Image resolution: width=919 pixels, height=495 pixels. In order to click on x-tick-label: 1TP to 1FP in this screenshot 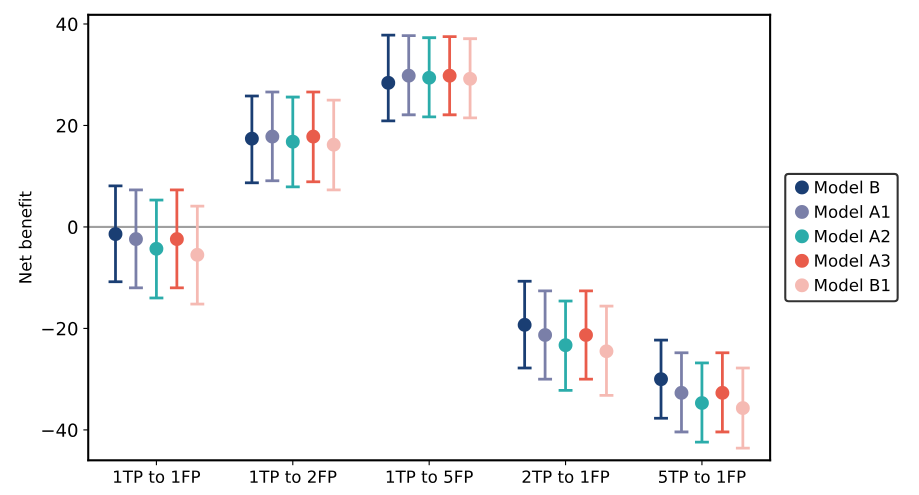, I will do `click(157, 476)`.